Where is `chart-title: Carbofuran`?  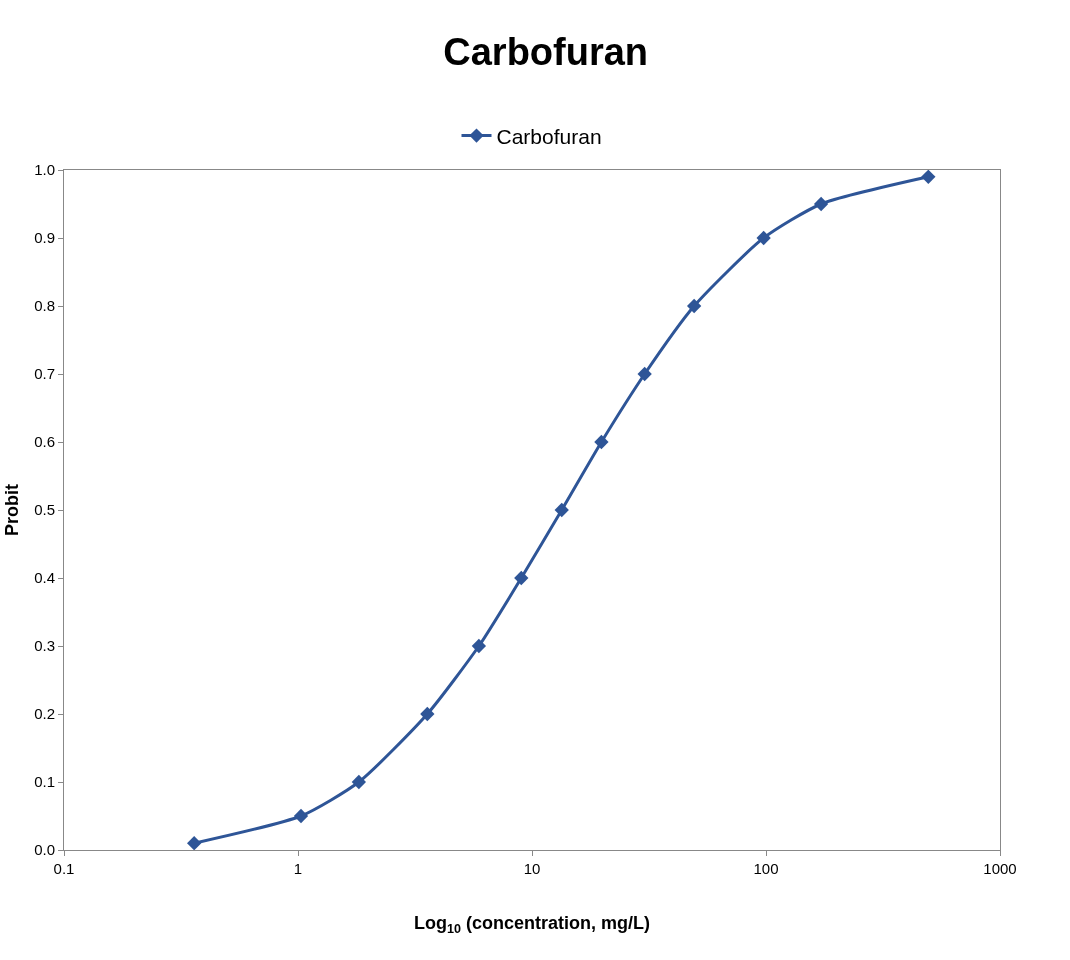 chart-title: Carbofuran is located at coordinates (546, 52).